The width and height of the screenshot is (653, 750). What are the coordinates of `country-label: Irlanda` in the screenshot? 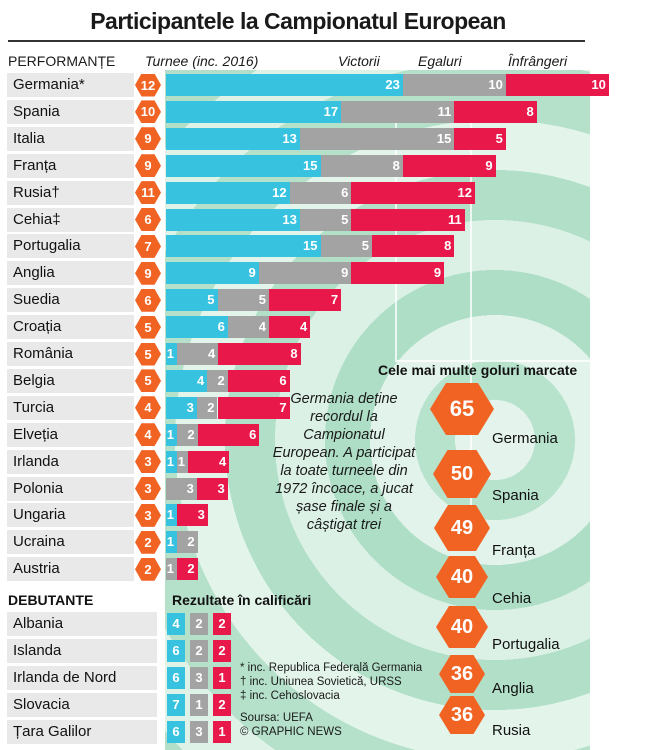 It's located at (70, 461).